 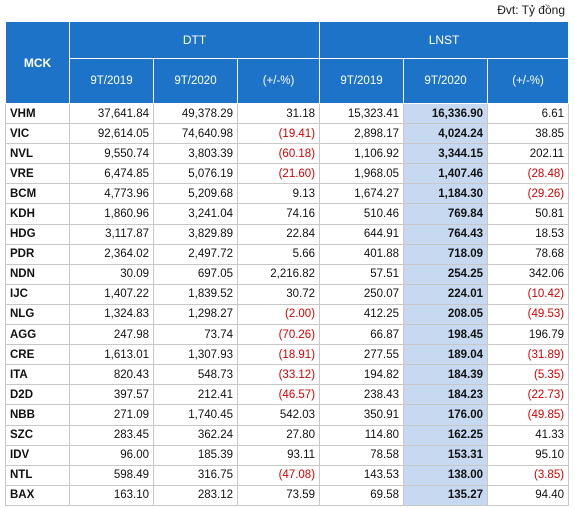 I want to click on value-cell: 202.11, so click(x=528, y=154).